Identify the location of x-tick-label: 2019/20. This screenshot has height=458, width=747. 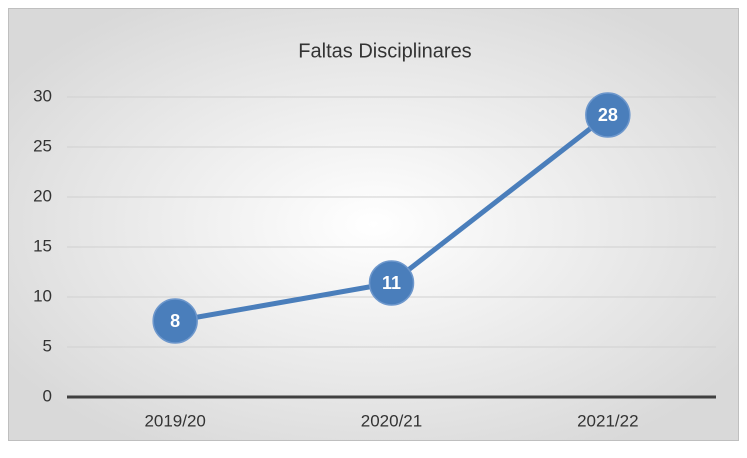
(174, 420).